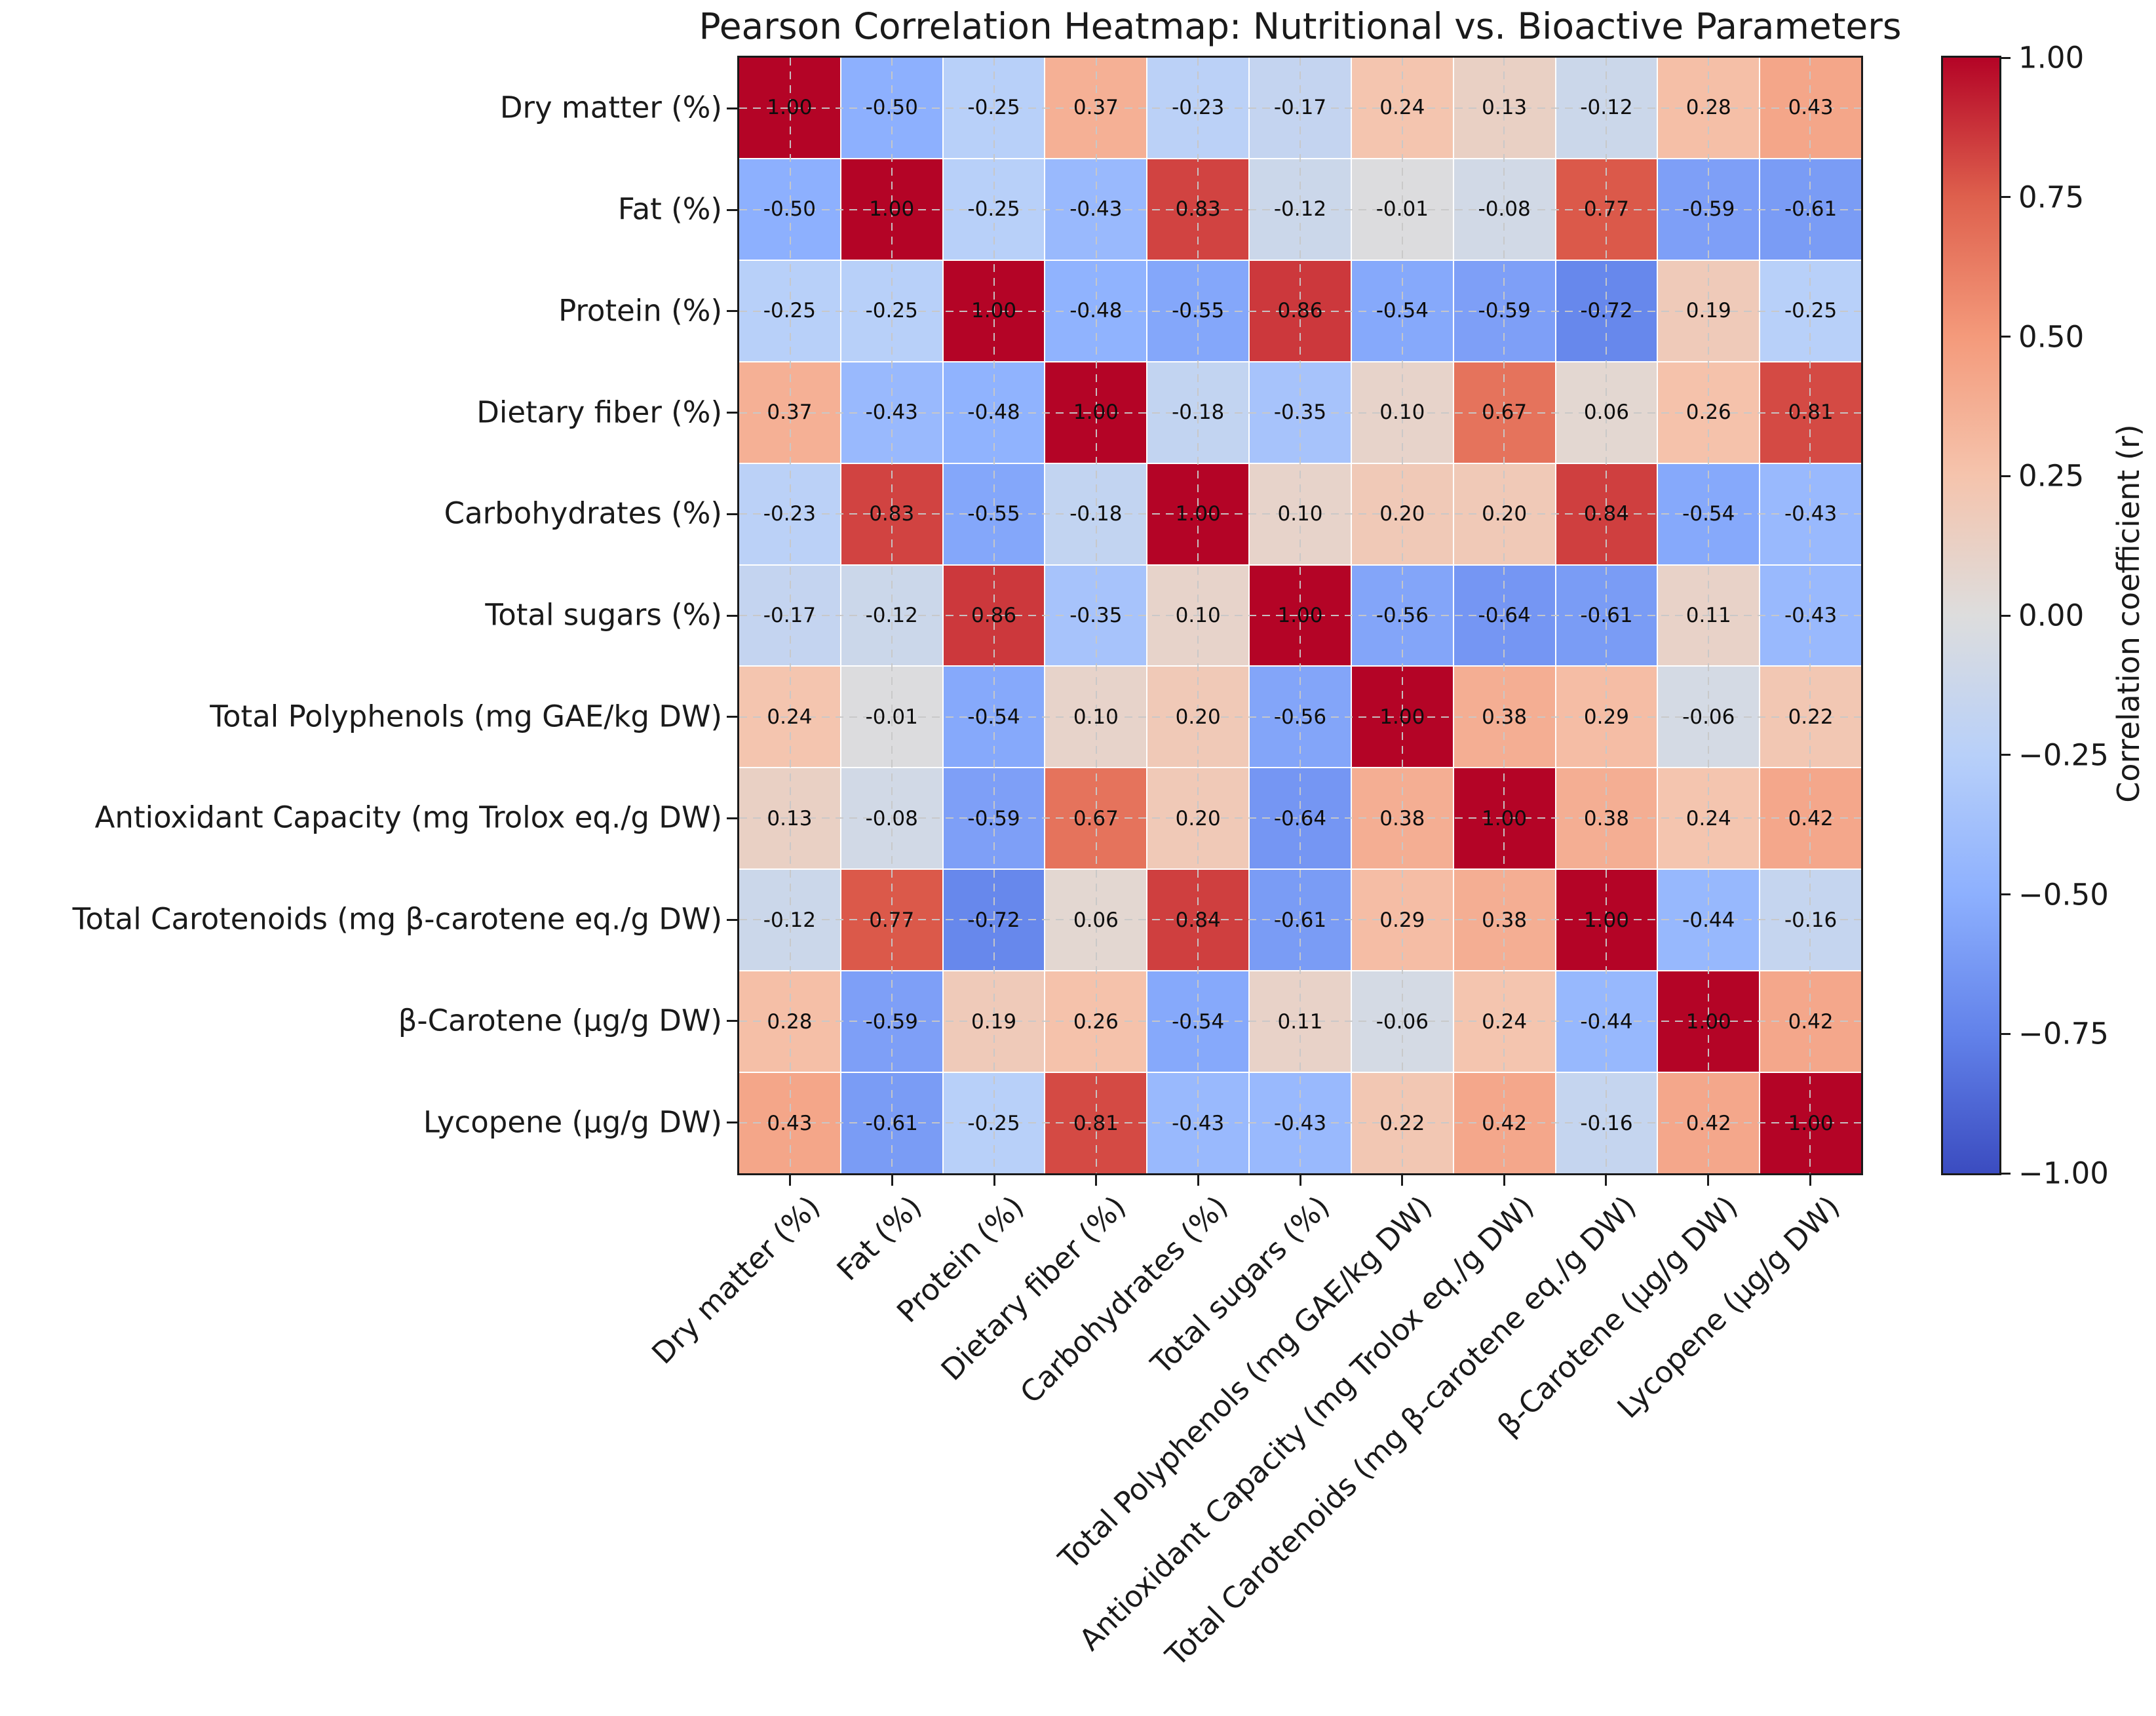 Image resolution: width=2156 pixels, height=1716 pixels. What do you see at coordinates (599, 411) in the screenshot?
I see `y-tick-label: Dietary fiber (%)` at bounding box center [599, 411].